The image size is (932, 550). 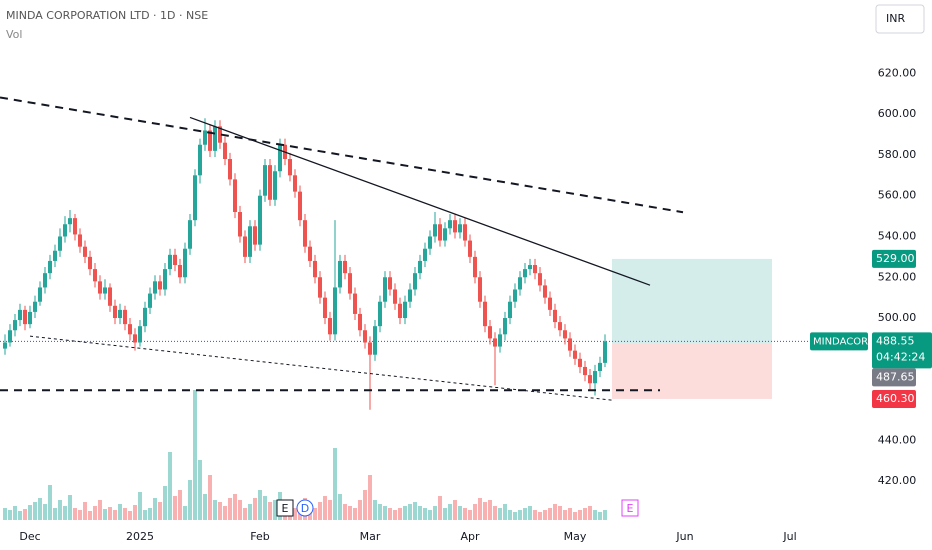 I want to click on volume-label: Vol, so click(x=14, y=34).